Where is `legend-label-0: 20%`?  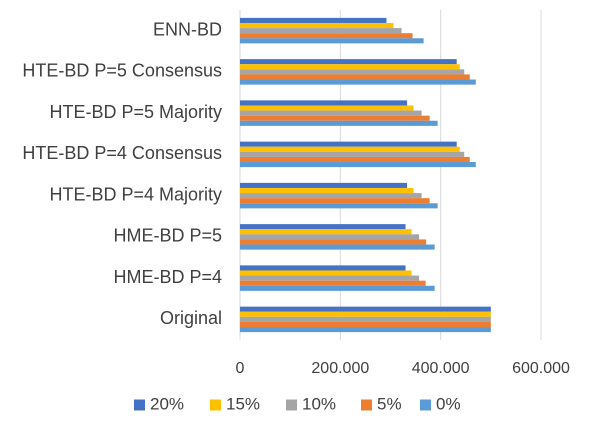
legend-label-0: 20% is located at coordinates (167, 403).